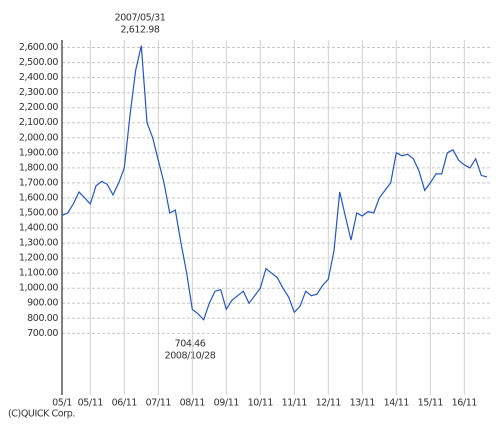 The width and height of the screenshot is (500, 425). What do you see at coordinates (38, 107) in the screenshot?
I see `y-tick-label: 2,200.00` at bounding box center [38, 107].